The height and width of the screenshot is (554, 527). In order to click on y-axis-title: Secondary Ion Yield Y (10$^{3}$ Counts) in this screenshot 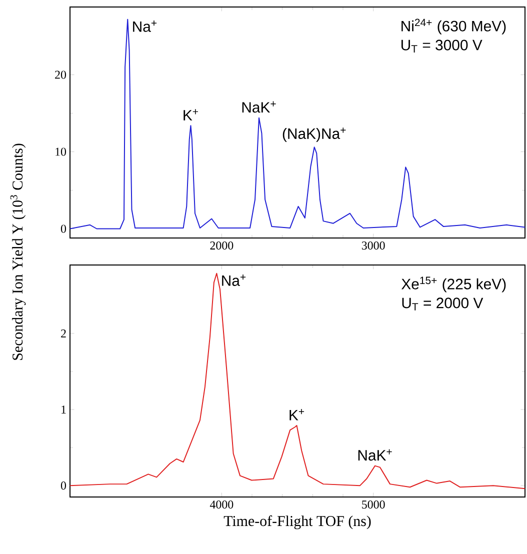, I will do `click(18, 252)`.